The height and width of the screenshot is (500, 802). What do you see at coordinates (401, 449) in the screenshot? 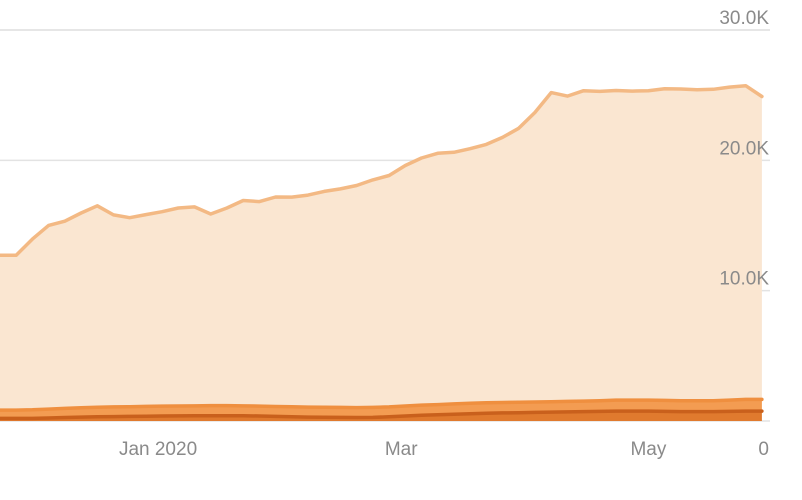
I see `x-tick-label-1: Mar` at bounding box center [401, 449].